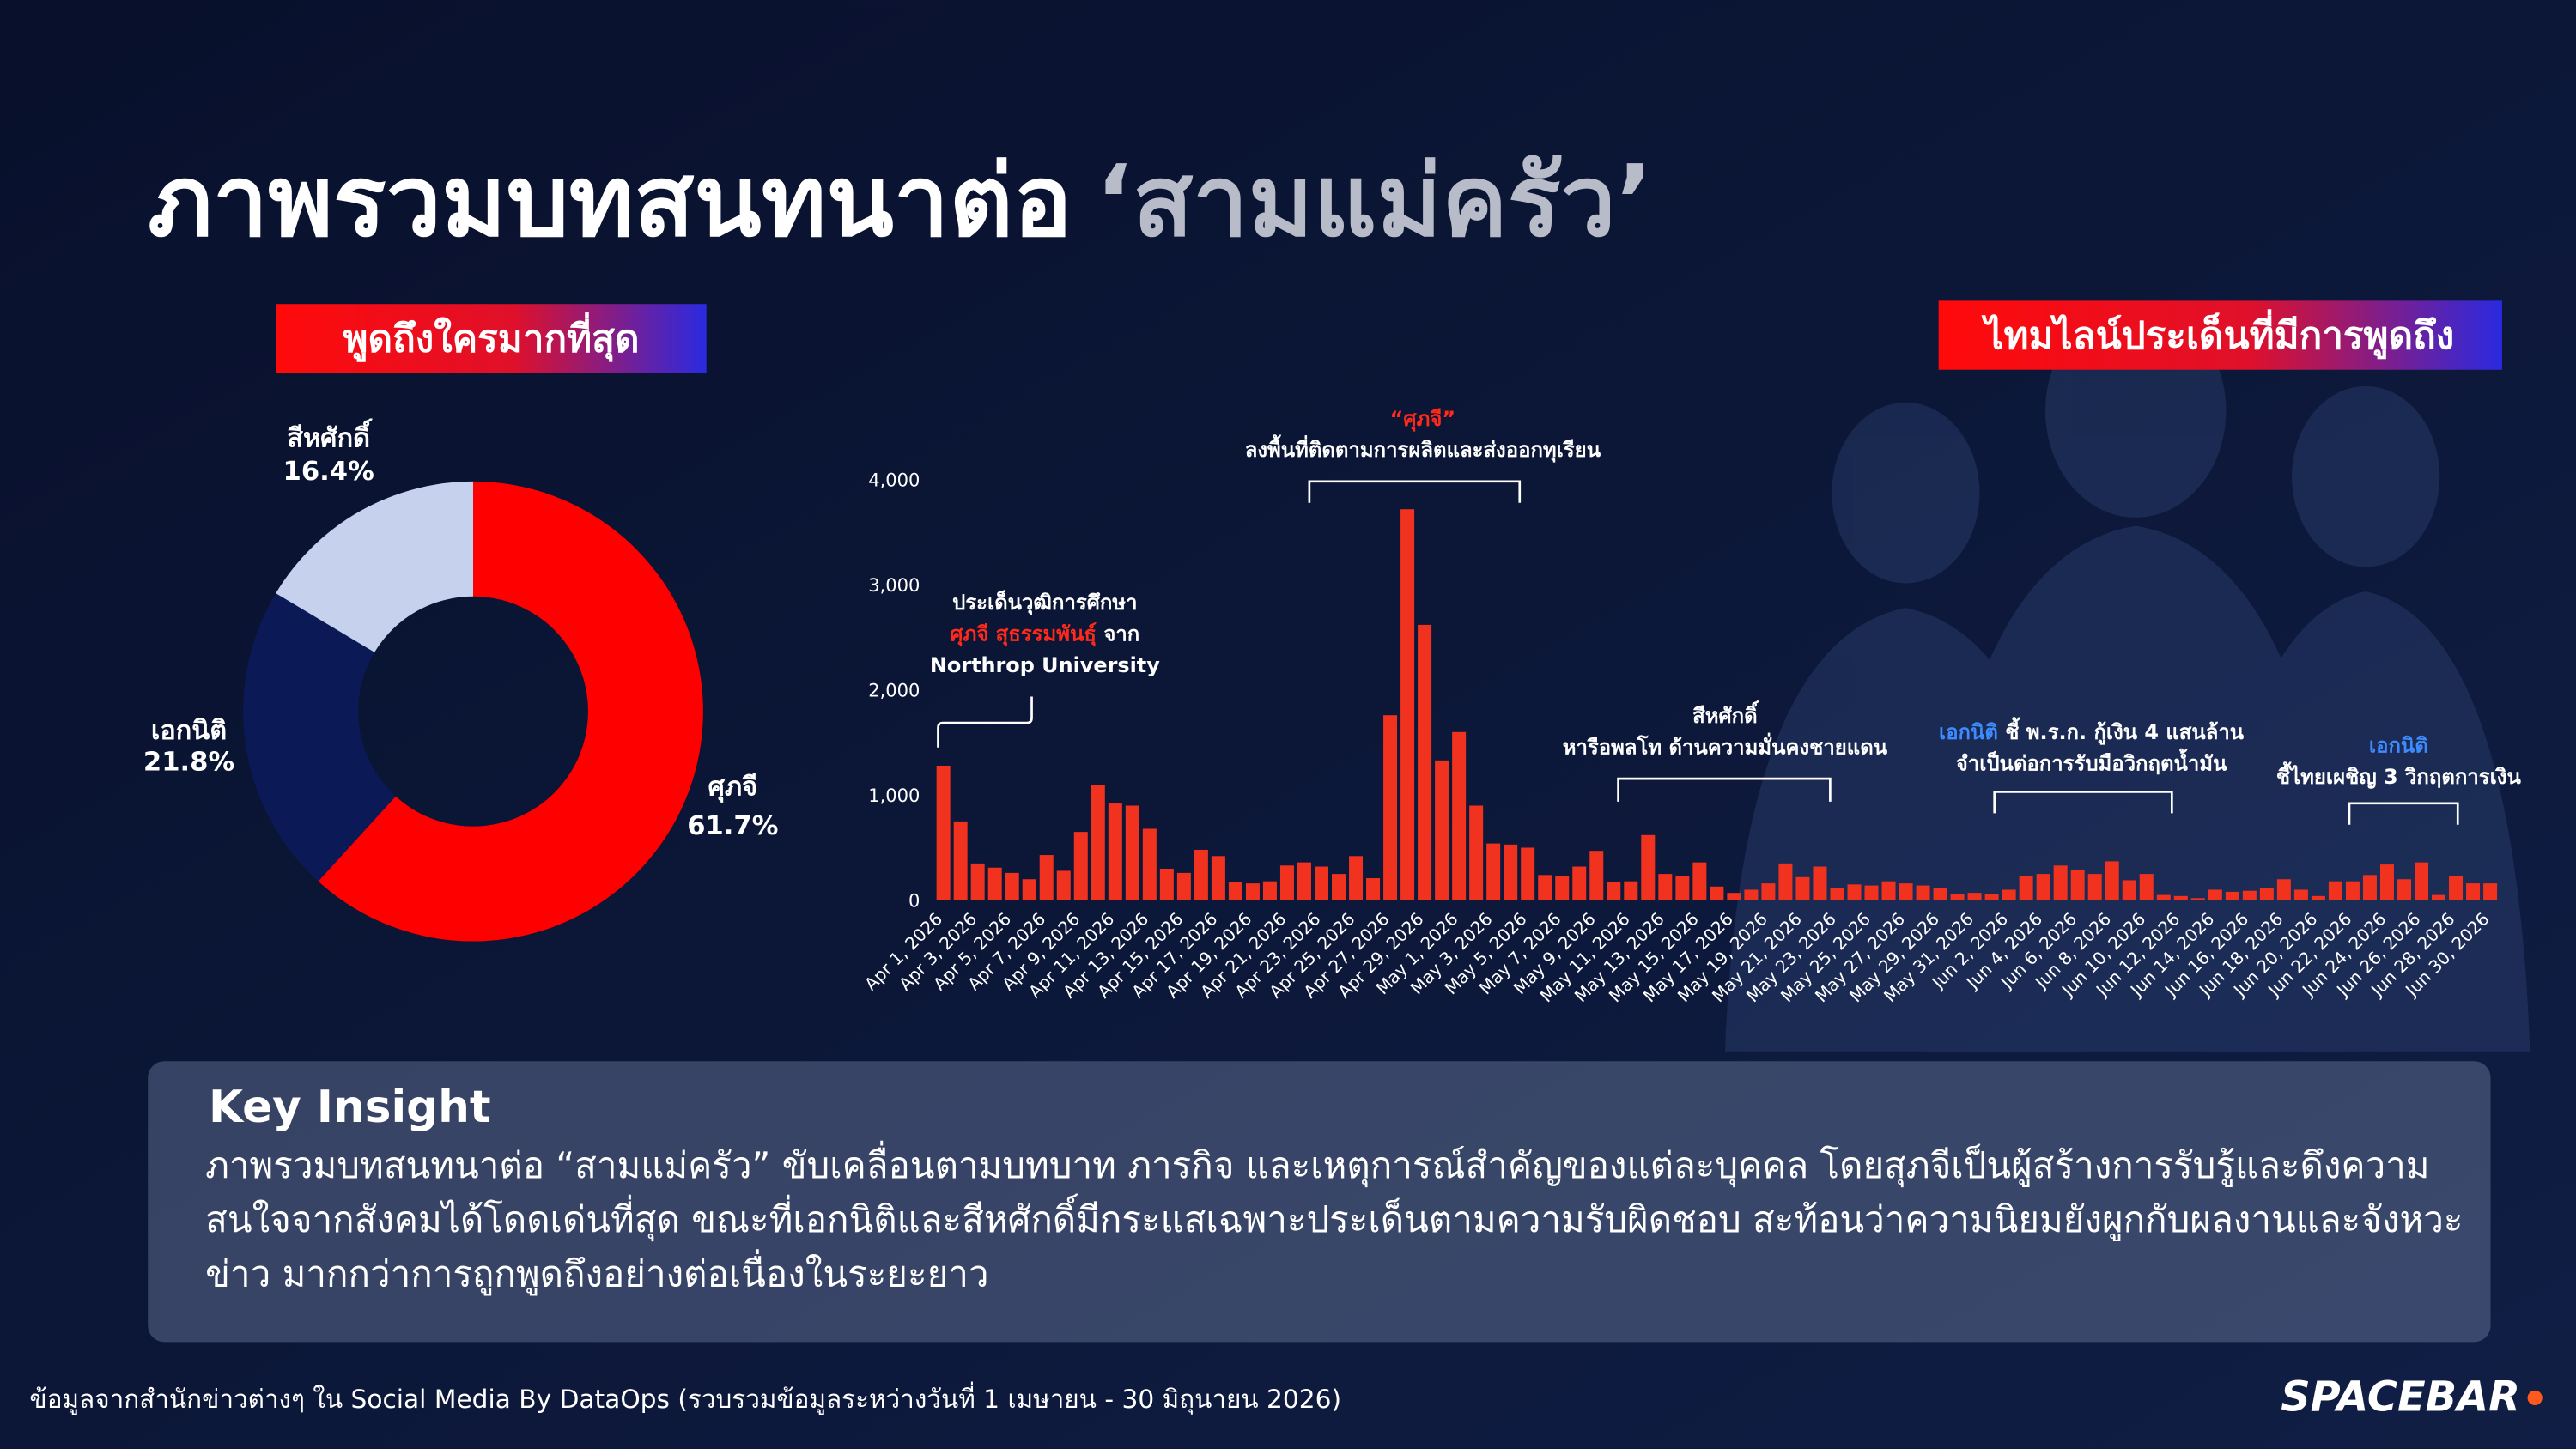 The width and height of the screenshot is (2576, 1449). I want to click on annotation-part: จำเป็นต่อการรับมือวิกฤตน้ำมัน, so click(2091, 762).